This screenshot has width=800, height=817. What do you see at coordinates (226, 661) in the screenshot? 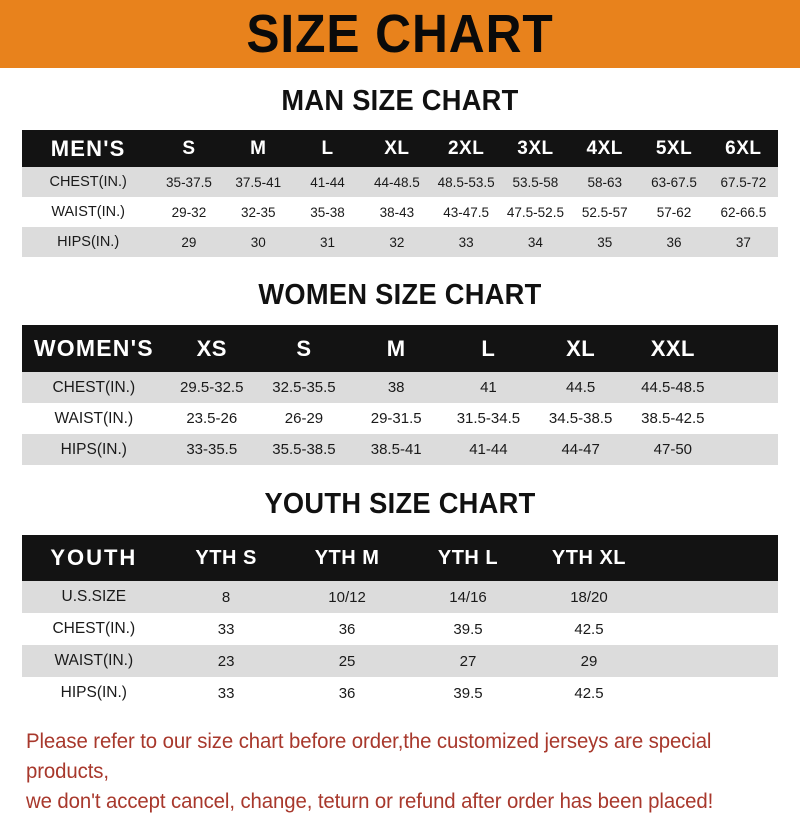
I see `youth-measurement-cell: 23` at bounding box center [226, 661].